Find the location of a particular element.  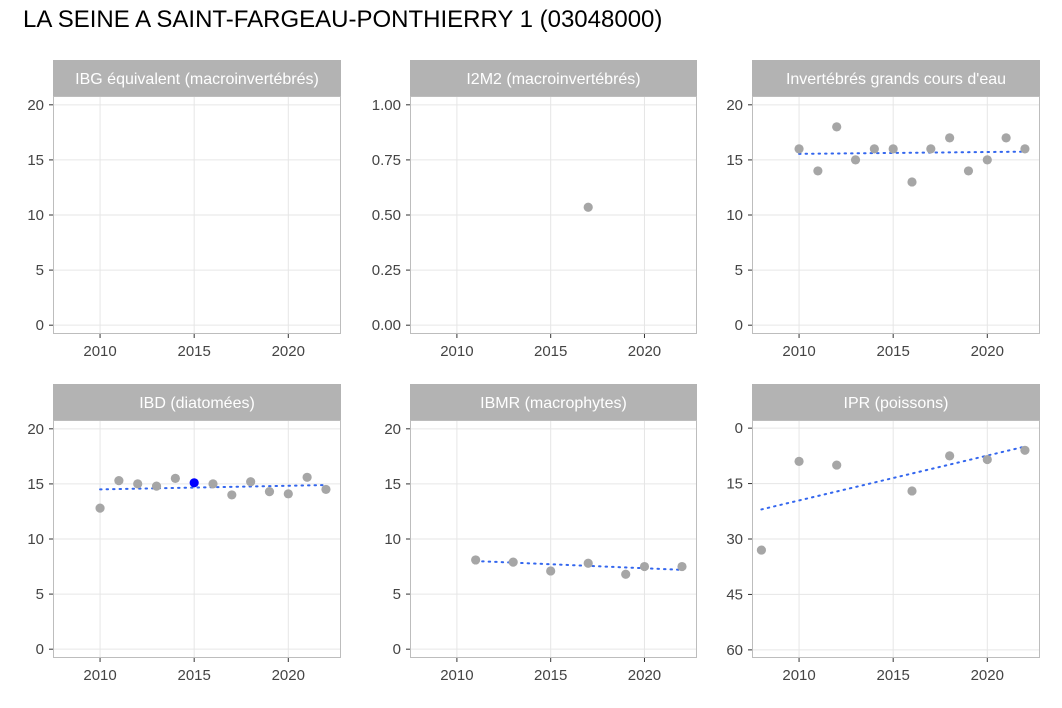

facet-title: IPR (poissons) is located at coordinates (896, 403).